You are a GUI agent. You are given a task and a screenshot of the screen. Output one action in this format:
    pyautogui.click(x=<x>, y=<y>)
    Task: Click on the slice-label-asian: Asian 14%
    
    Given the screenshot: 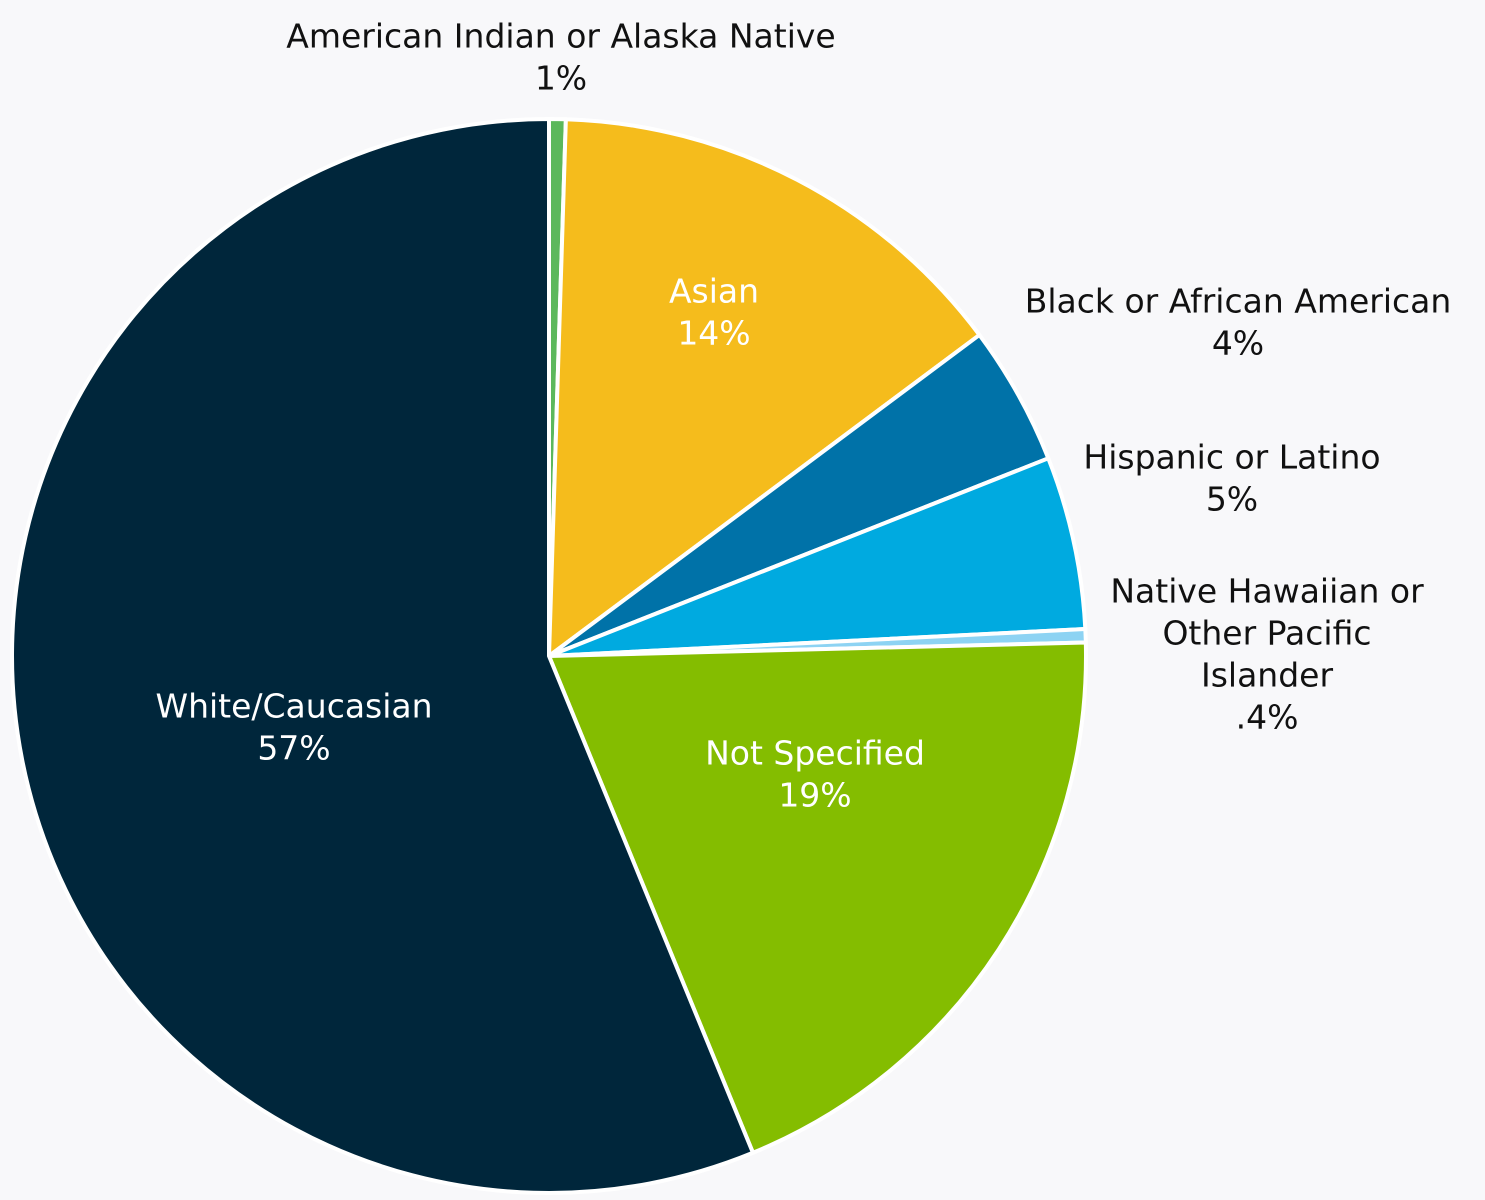 What is the action you would take?
    pyautogui.click(x=714, y=312)
    